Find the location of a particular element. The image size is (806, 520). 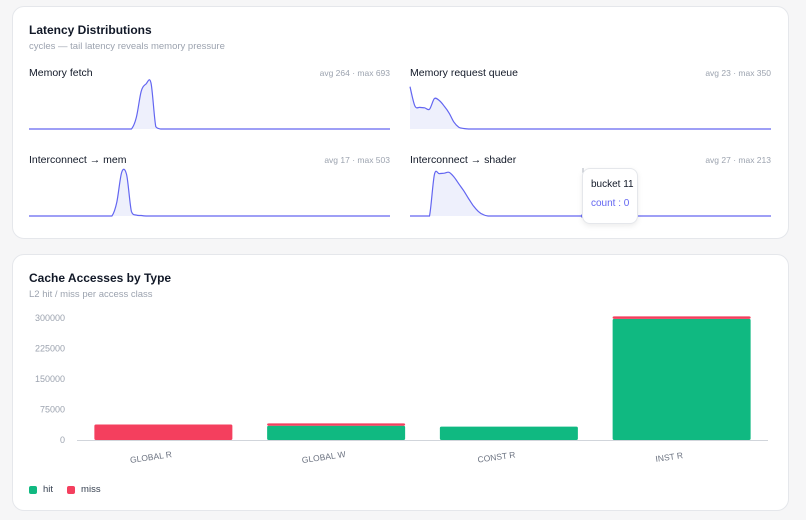

bar-hit-global-w is located at coordinates (336, 432).